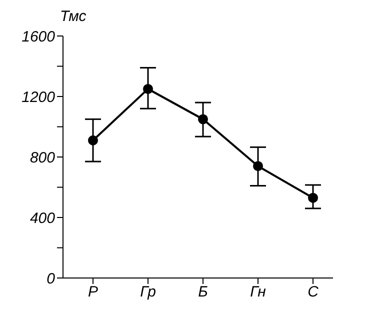  What do you see at coordinates (93, 292) in the screenshot?
I see `x-tick-label: Р` at bounding box center [93, 292].